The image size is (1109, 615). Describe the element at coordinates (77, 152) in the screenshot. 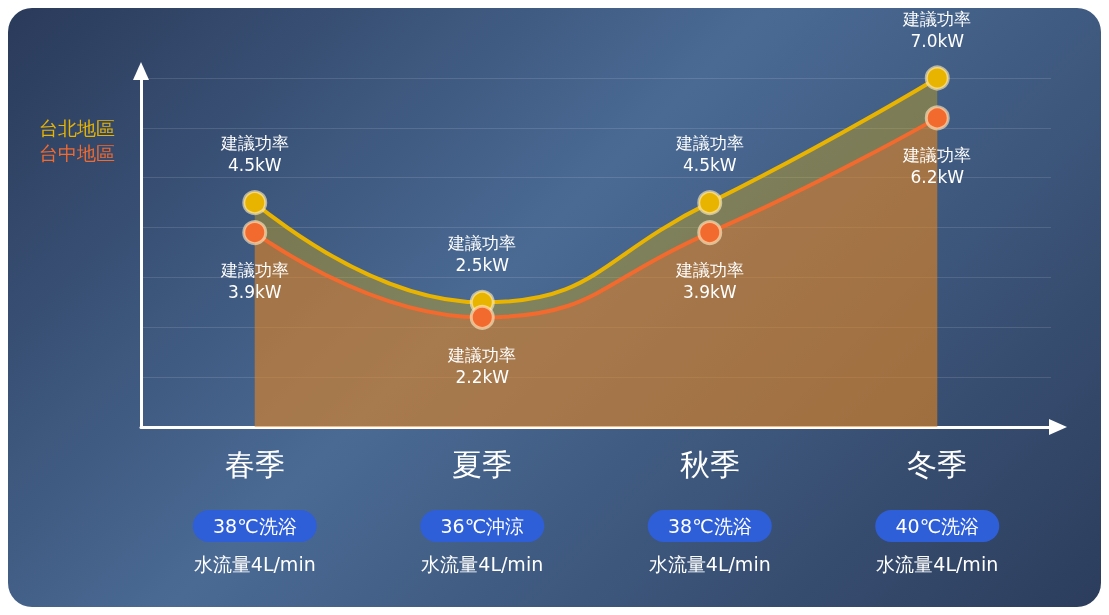

I see `text: 台中地區` at that location.